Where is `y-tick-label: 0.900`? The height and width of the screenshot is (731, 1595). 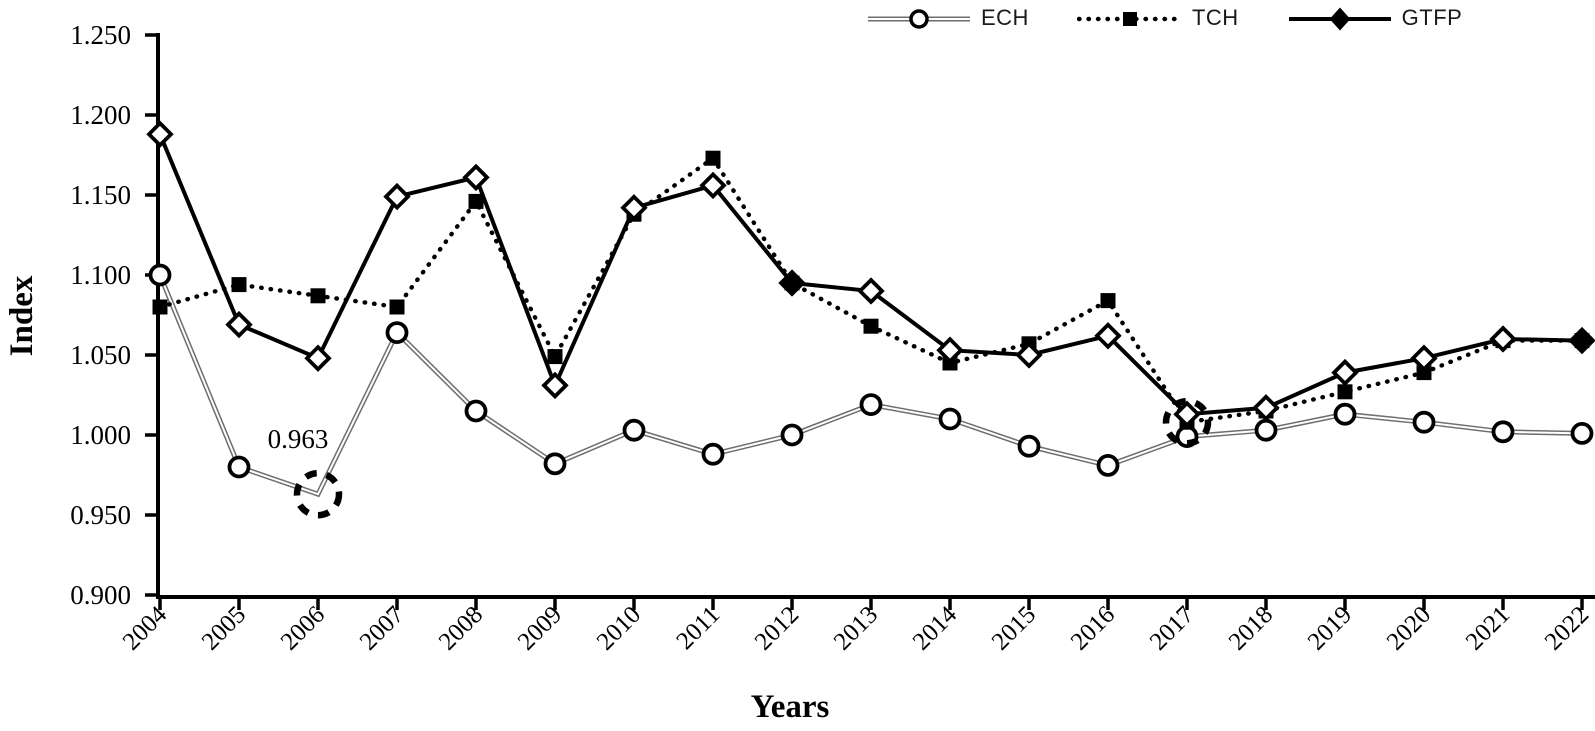 y-tick-label: 0.900 is located at coordinates (100, 595).